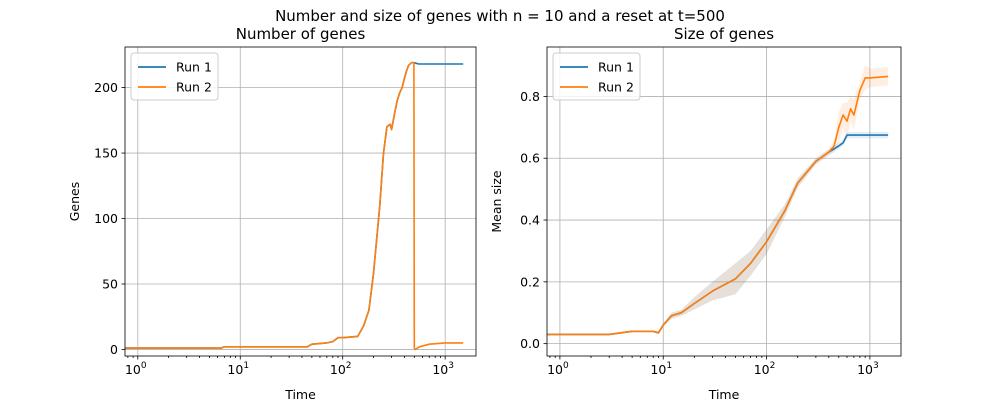  I want to click on y-tick-label: 50, so click(110, 283).